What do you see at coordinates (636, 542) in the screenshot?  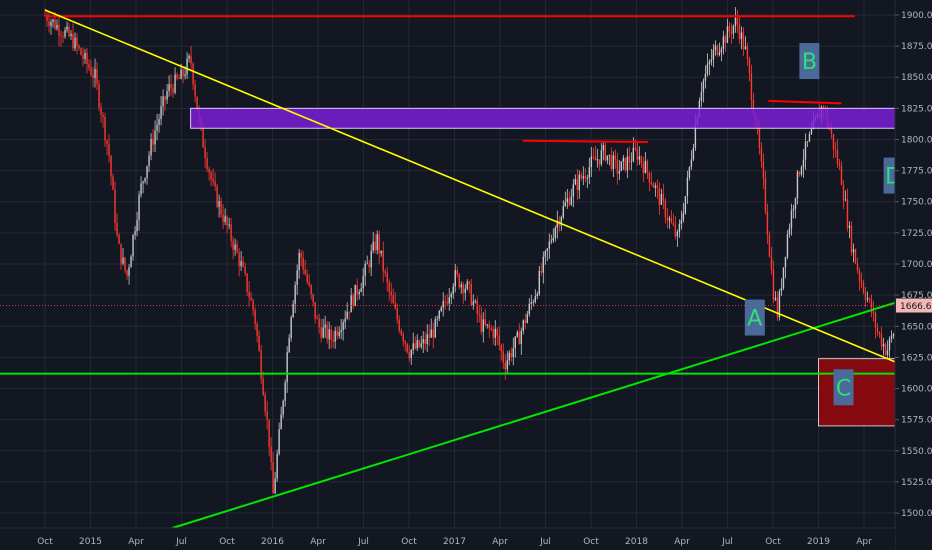 I see `x-tick-label: 2018` at bounding box center [636, 542].